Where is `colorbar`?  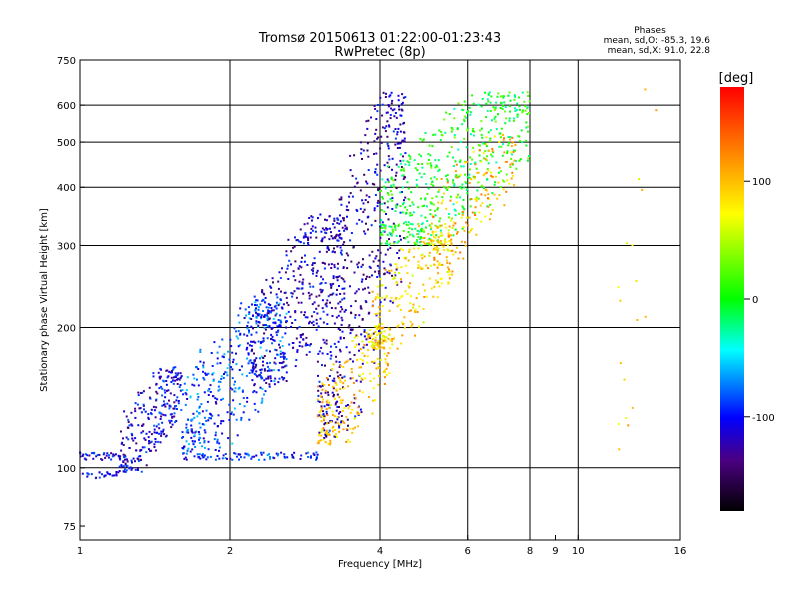 colorbar is located at coordinates (732, 299).